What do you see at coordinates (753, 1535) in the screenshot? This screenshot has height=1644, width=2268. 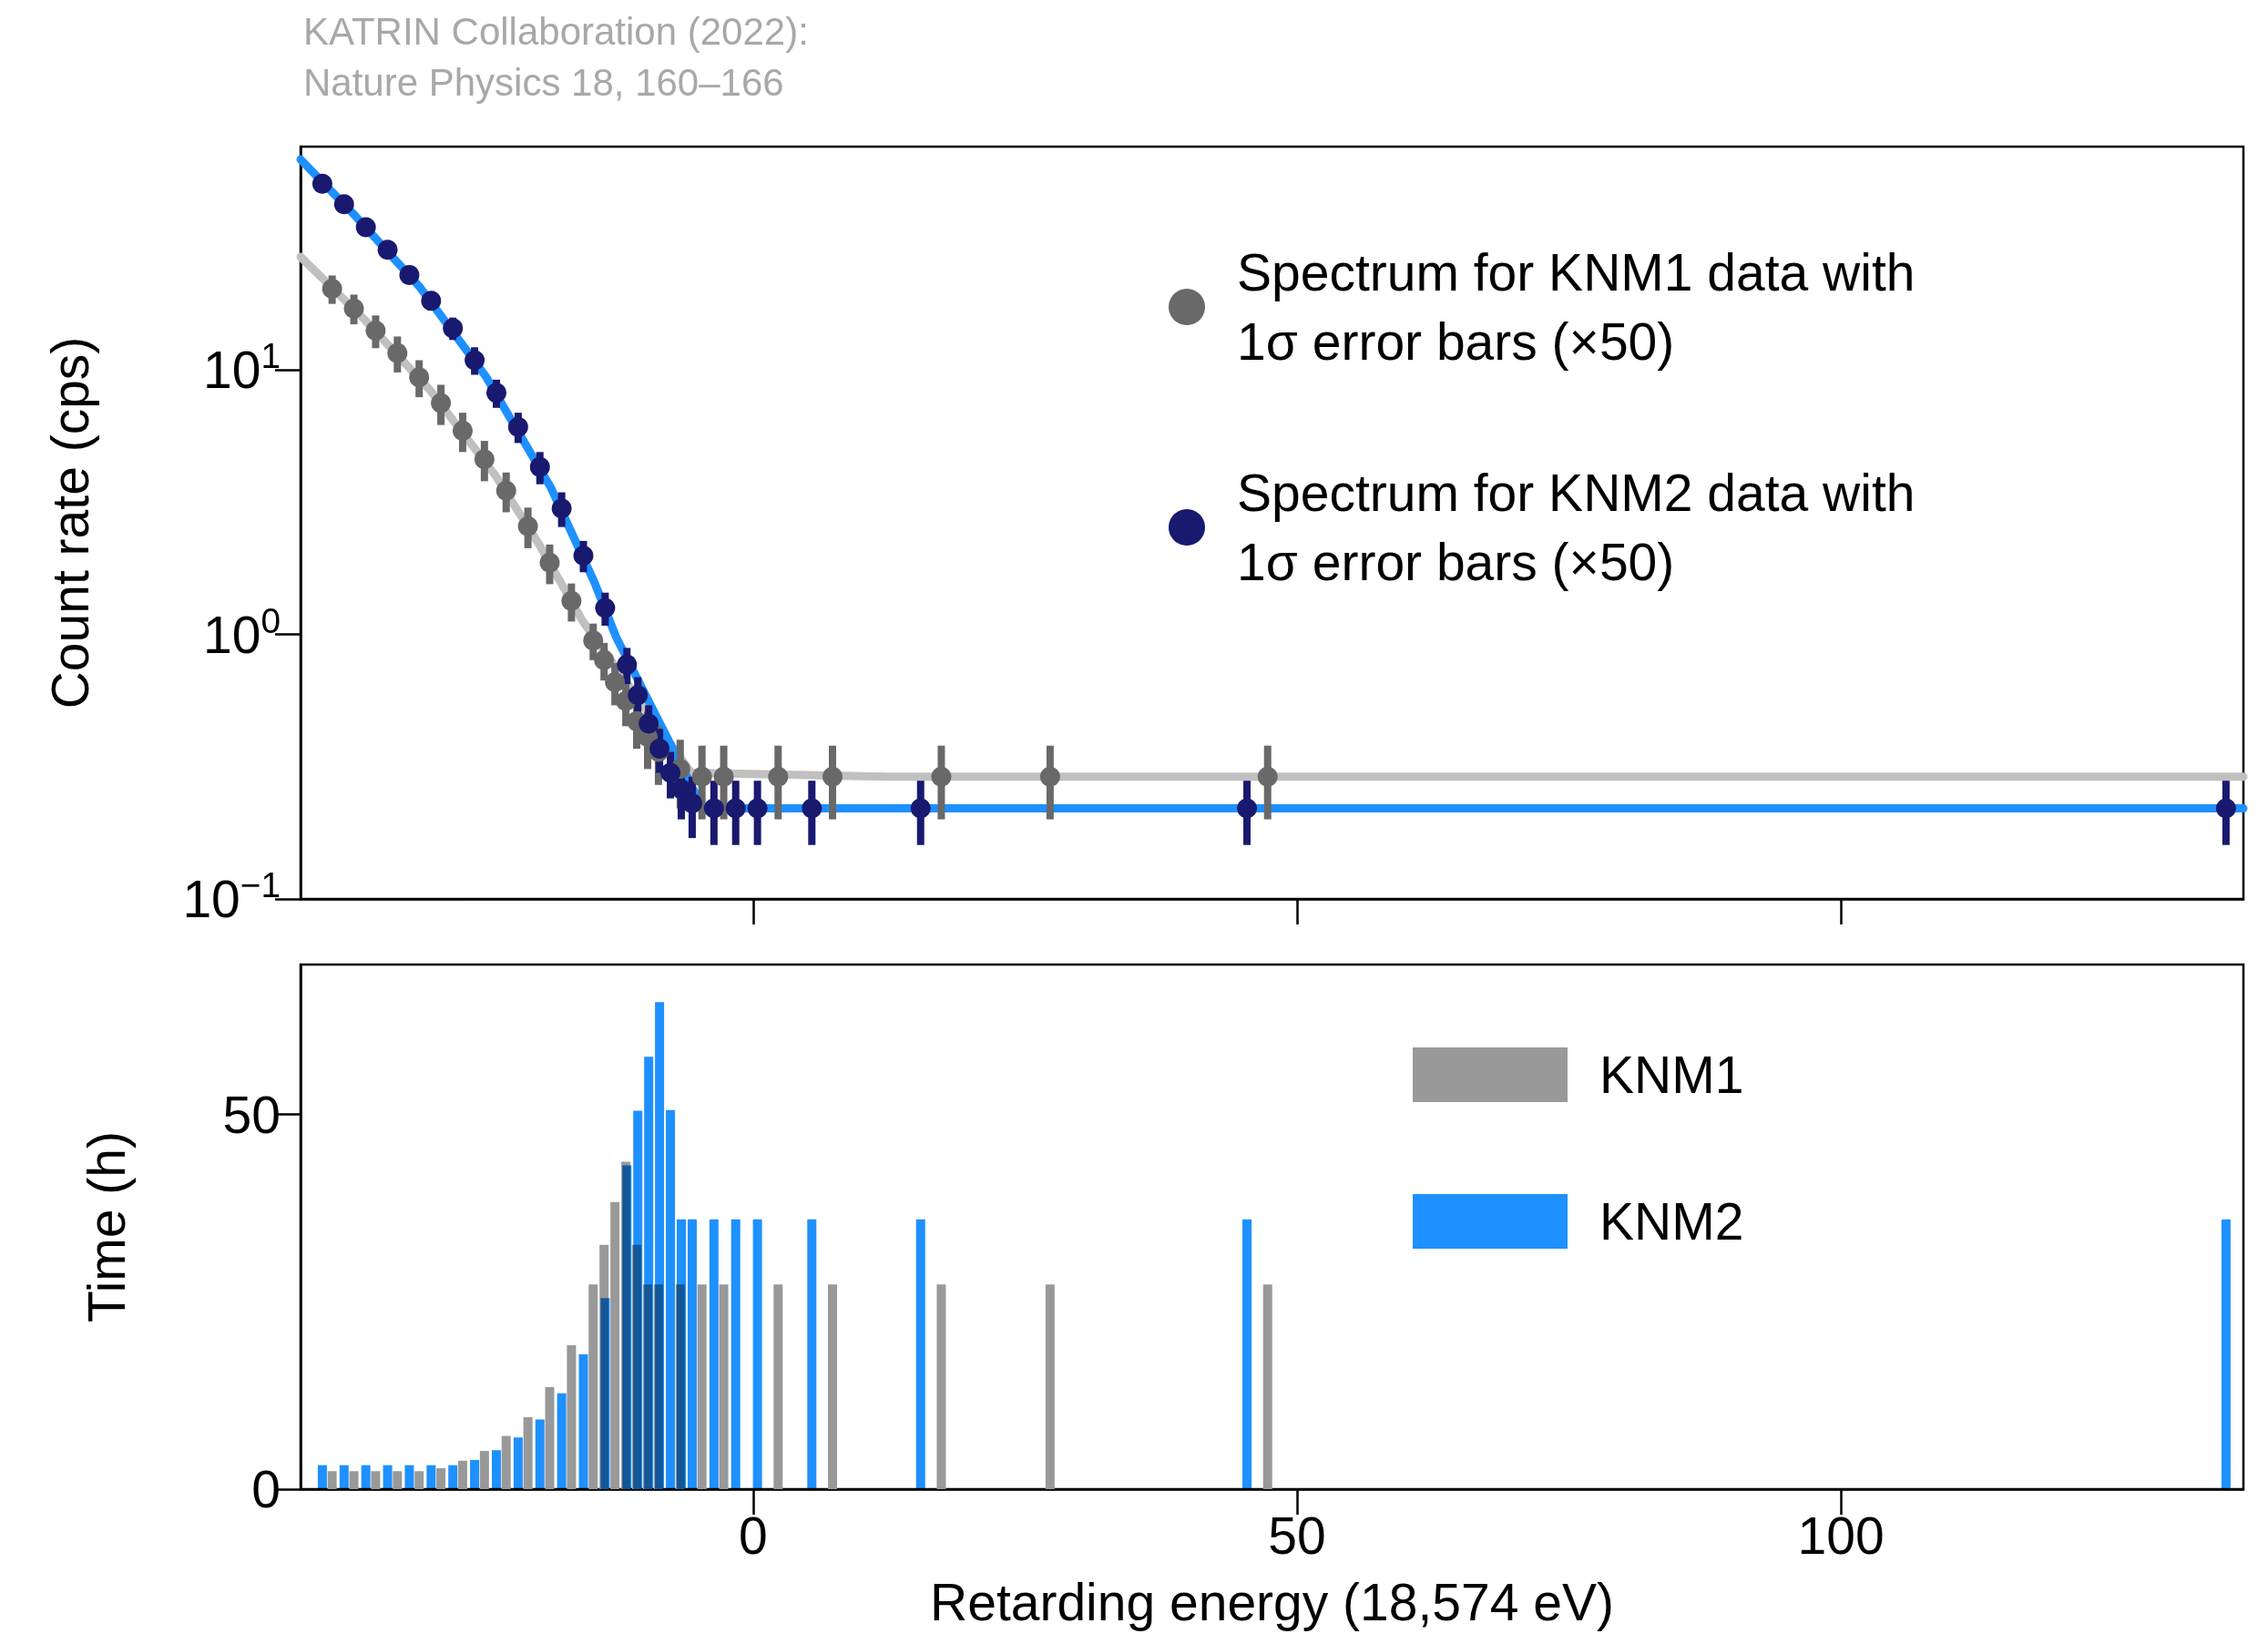 I see `x-tick-label: 0` at bounding box center [753, 1535].